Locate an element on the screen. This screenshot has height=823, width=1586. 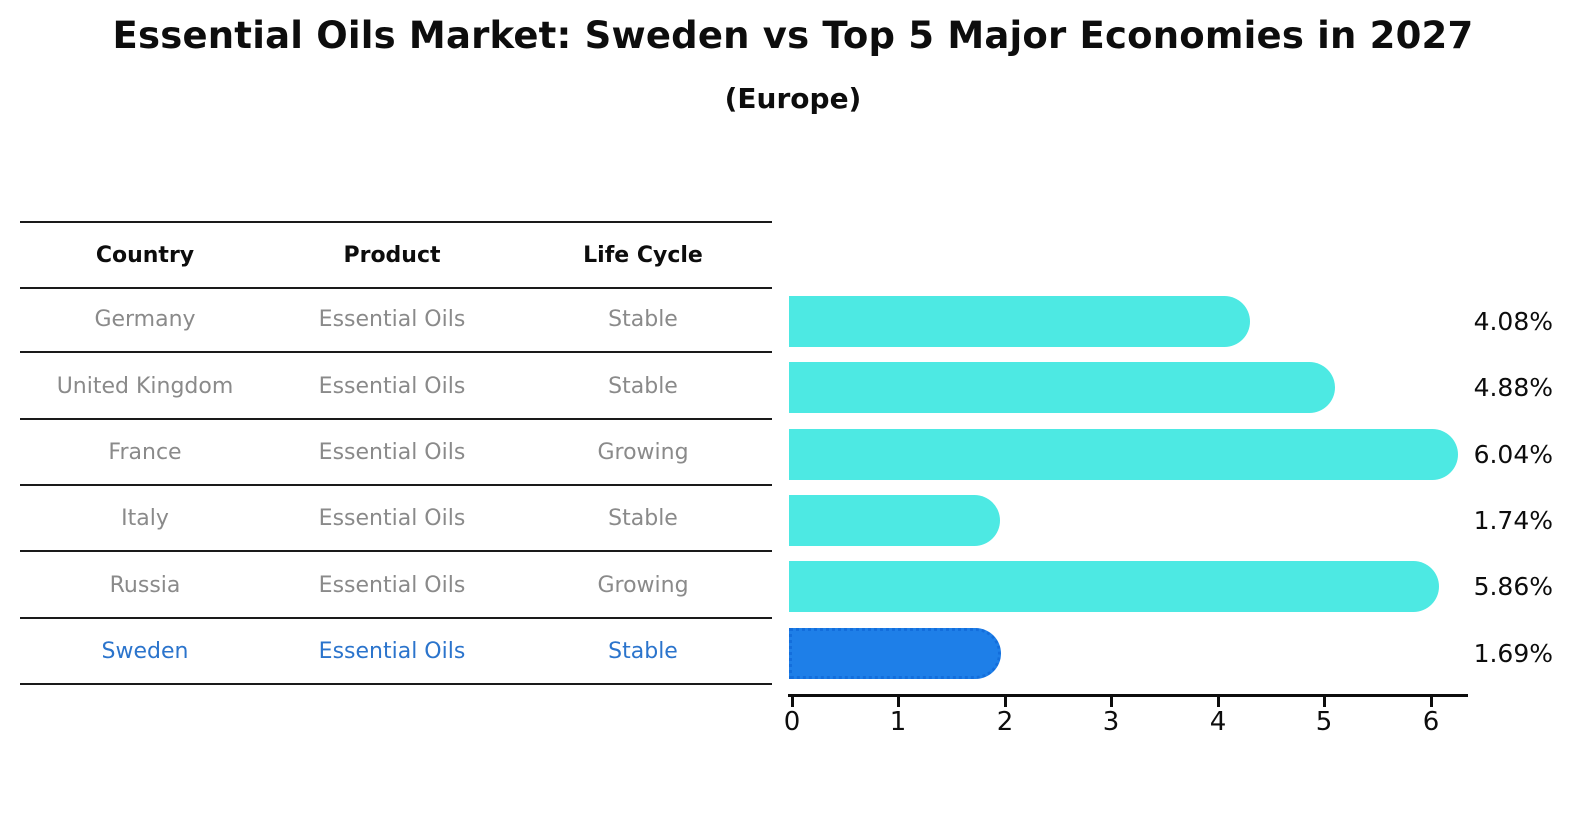
bar-row: 4.08% is located at coordinates (1187, 321).